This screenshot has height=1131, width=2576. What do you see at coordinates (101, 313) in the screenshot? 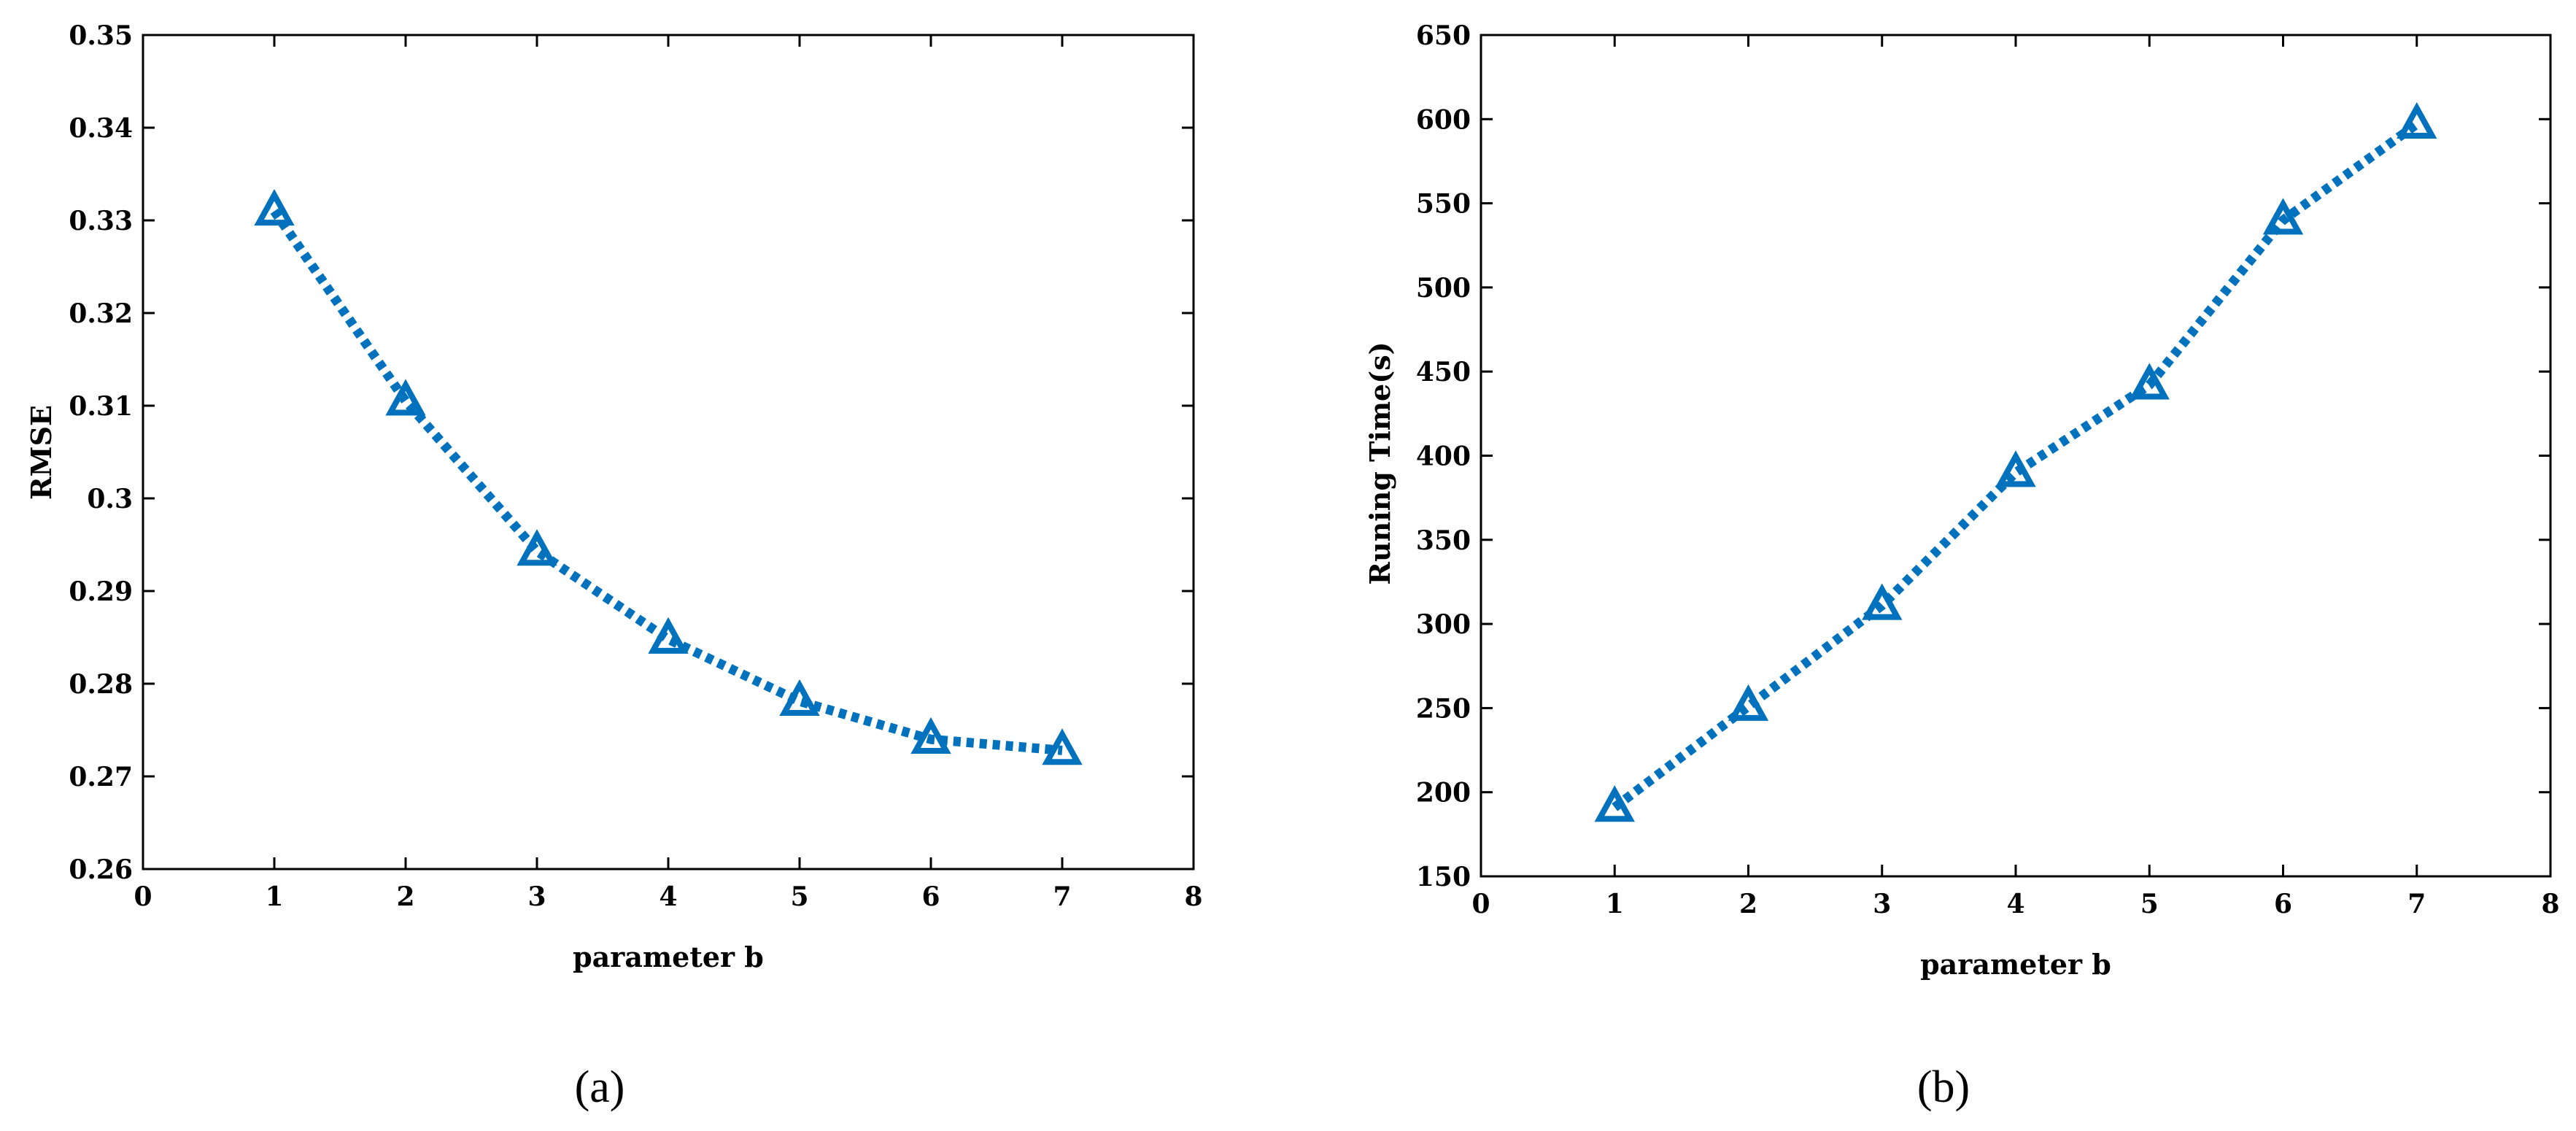
I see `y-tick-label: 0.32` at bounding box center [101, 313].